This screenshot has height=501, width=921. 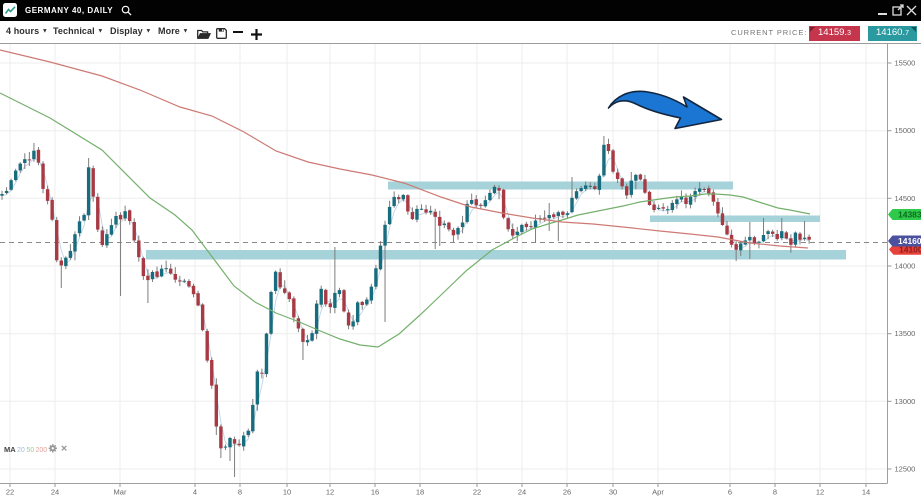 I want to click on svg-text: 16, so click(x=375, y=492).